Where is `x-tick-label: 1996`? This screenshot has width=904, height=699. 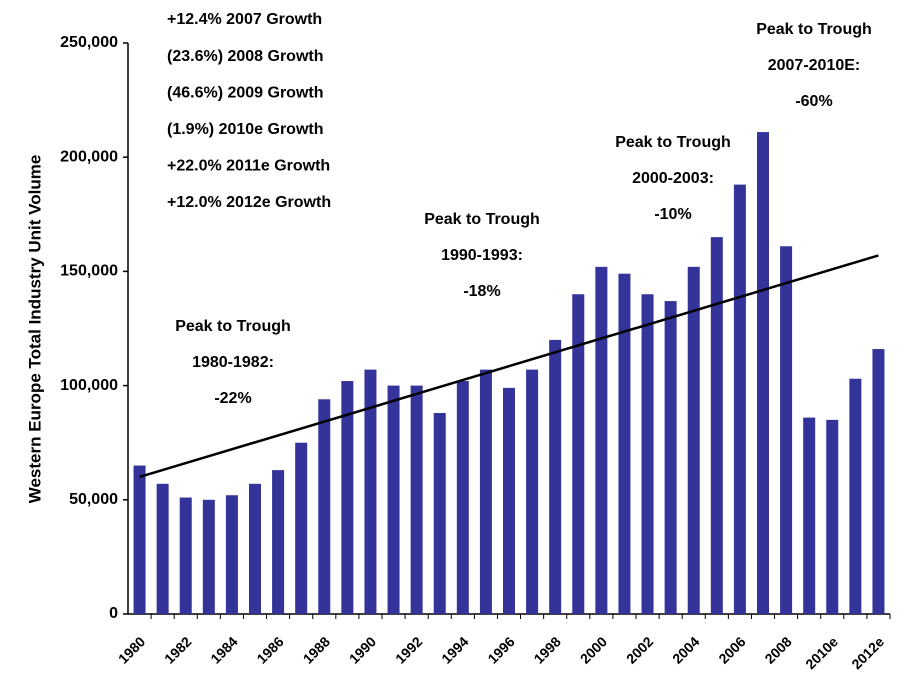
x-tick-label: 1996 is located at coordinates (500, 649).